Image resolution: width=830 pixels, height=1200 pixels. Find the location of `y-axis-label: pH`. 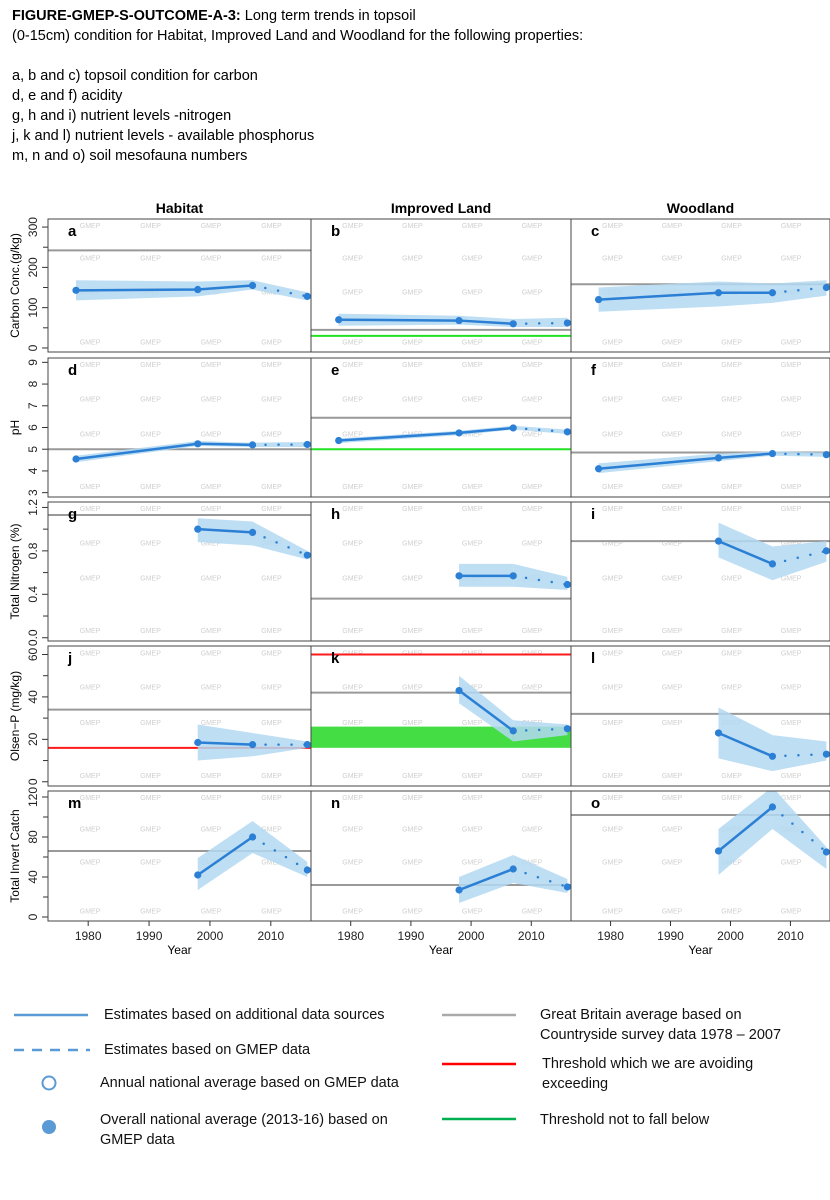

y-axis-label: pH is located at coordinates (15, 427).